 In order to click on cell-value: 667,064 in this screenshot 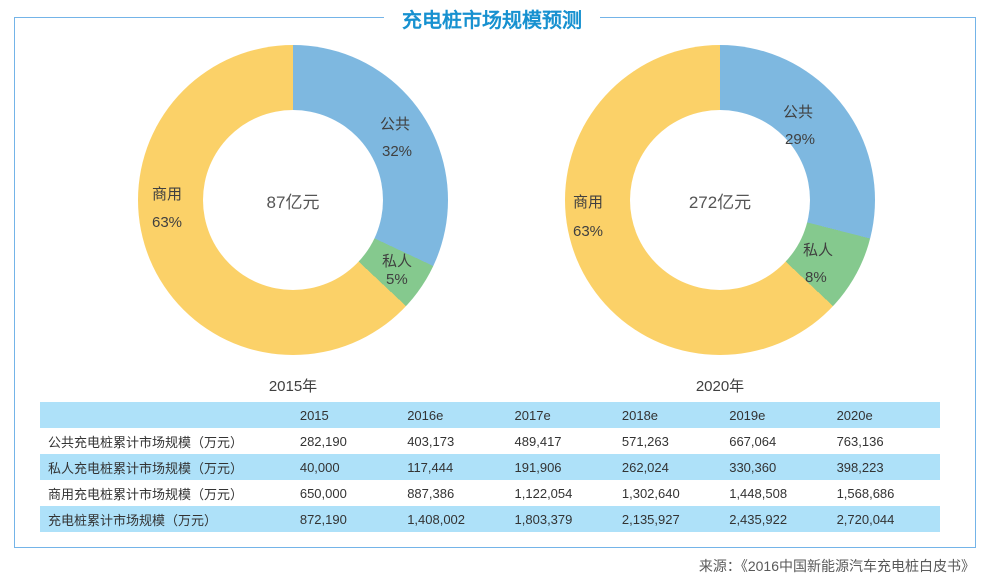, I will do `click(753, 441)`.